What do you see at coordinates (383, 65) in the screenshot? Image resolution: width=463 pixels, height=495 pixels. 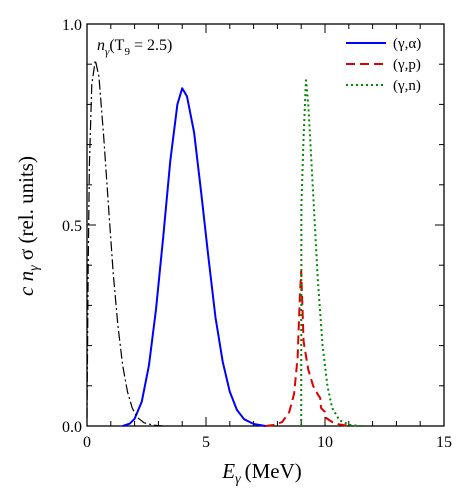 I see `legend: (γ,α) (γ,p) (γ,n)` at bounding box center [383, 65].